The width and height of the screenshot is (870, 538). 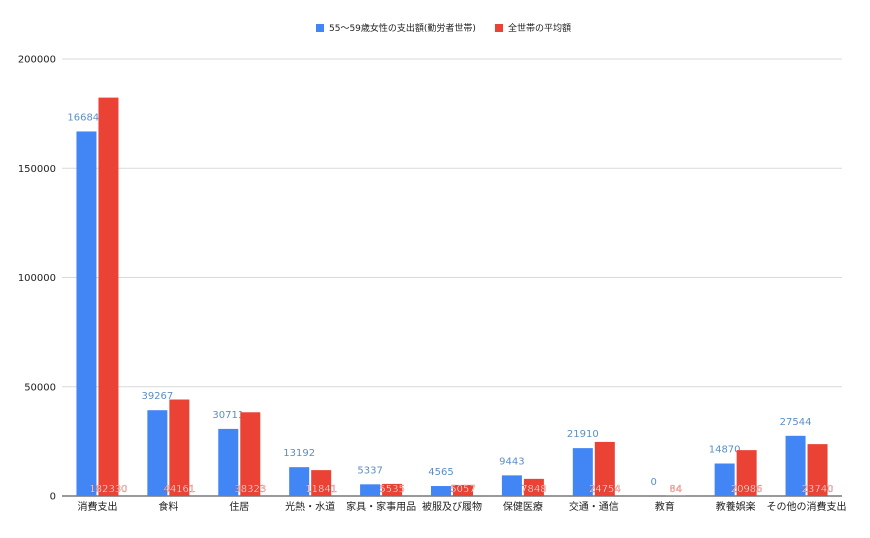 What do you see at coordinates (157, 396) in the screenshot?
I see `data-label-series-1: 39267` at bounding box center [157, 396].